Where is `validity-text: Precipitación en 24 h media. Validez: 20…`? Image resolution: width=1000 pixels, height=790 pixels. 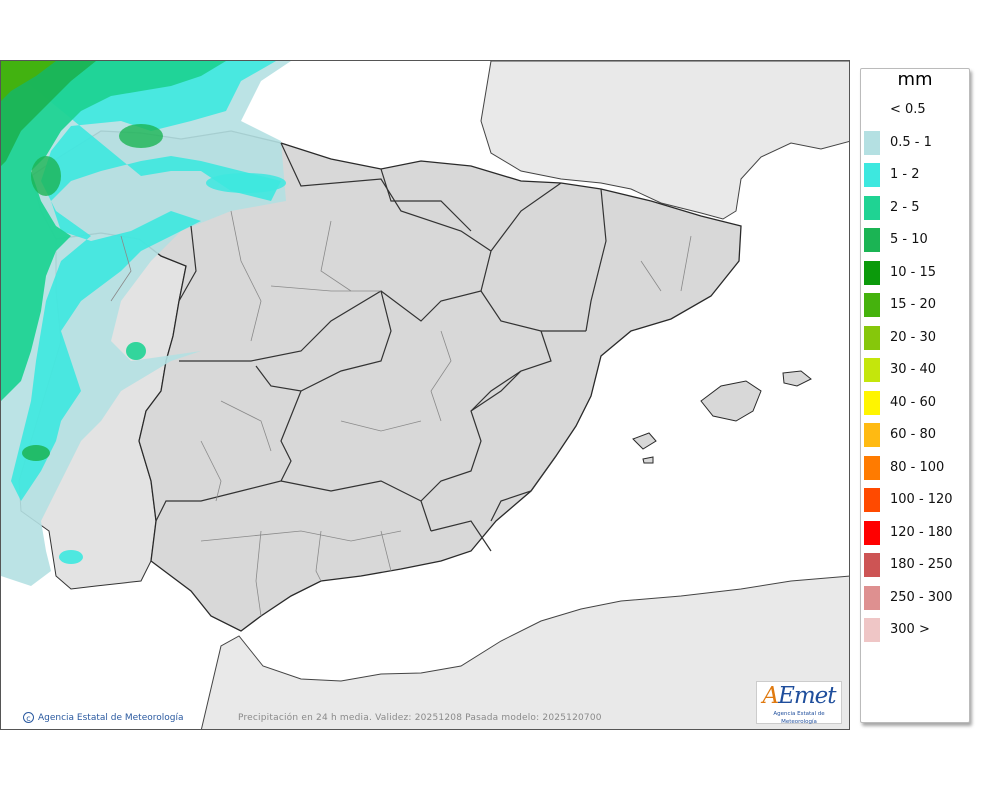 validity-text: Precipitación en 24 h media. Validez: 20… is located at coordinates (420, 718).